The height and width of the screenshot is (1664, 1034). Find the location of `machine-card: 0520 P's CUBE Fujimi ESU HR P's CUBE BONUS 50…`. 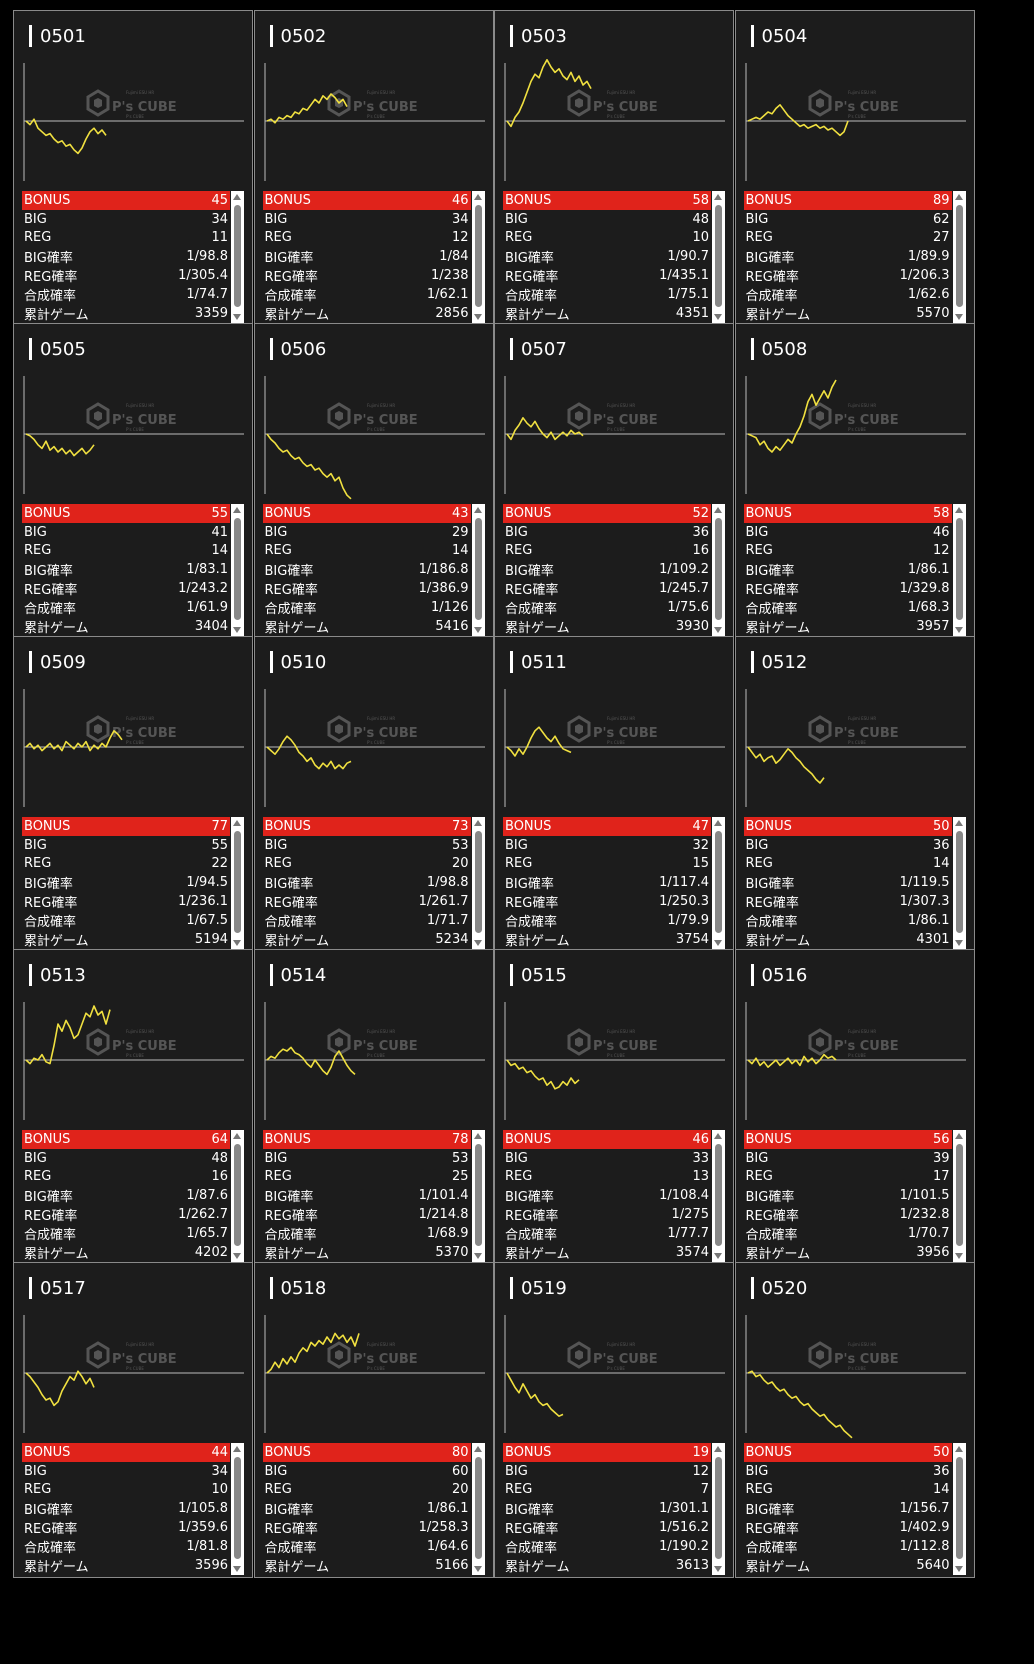

machine-card: 0520 P's CUBE Fujimi ESU HR P's CUBE BONUS 50… is located at coordinates (854, 1420).